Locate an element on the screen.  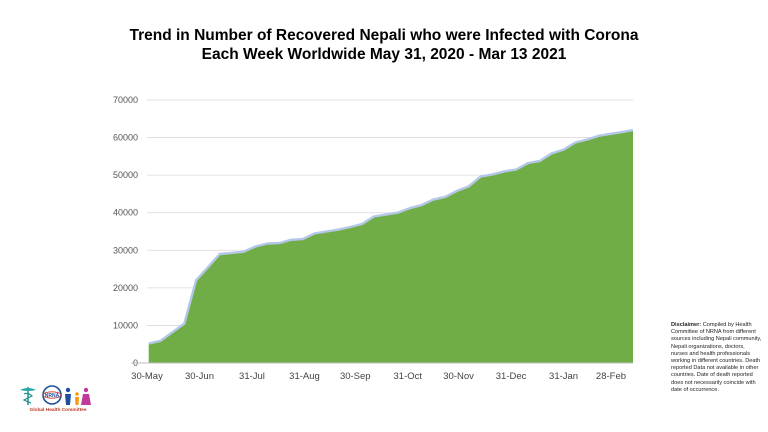
nrna-logo: NRNA Global Health Committee is located at coordinates (58, 401).